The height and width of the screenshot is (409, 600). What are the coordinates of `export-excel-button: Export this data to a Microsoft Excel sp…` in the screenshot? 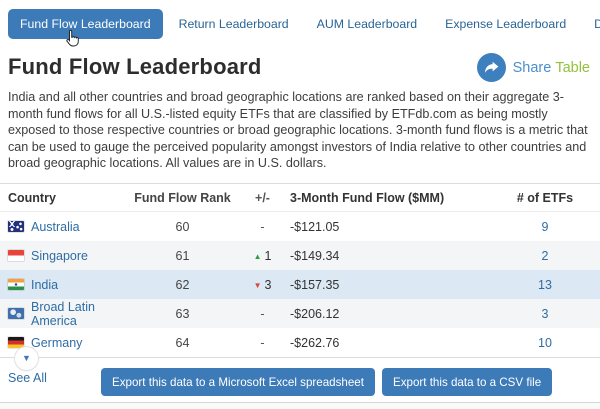 It's located at (238, 382).